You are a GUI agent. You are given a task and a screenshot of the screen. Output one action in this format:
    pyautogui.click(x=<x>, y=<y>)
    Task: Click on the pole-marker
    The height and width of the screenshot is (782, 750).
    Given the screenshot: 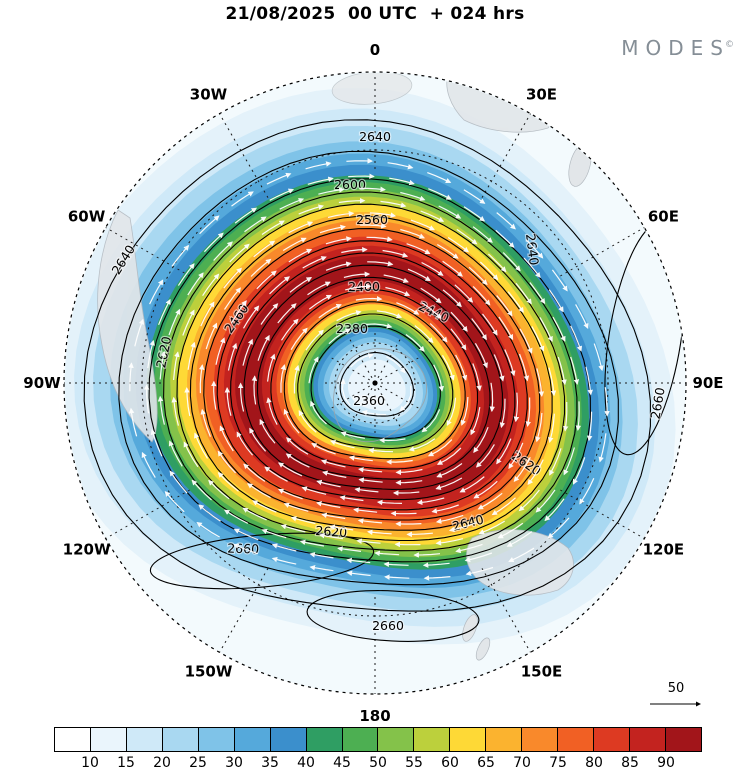 What is the action you would take?
    pyautogui.click(x=375, y=383)
    